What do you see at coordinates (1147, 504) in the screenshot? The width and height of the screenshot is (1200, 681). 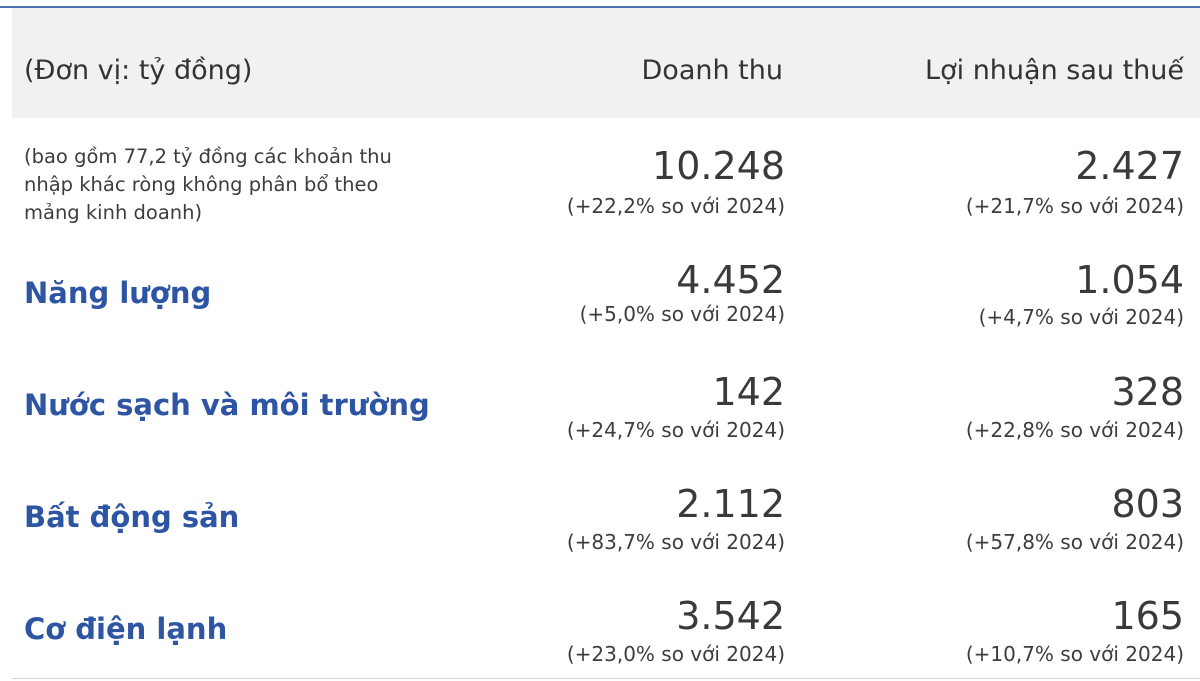 I see `real-estate-profit-value: 803` at bounding box center [1147, 504].